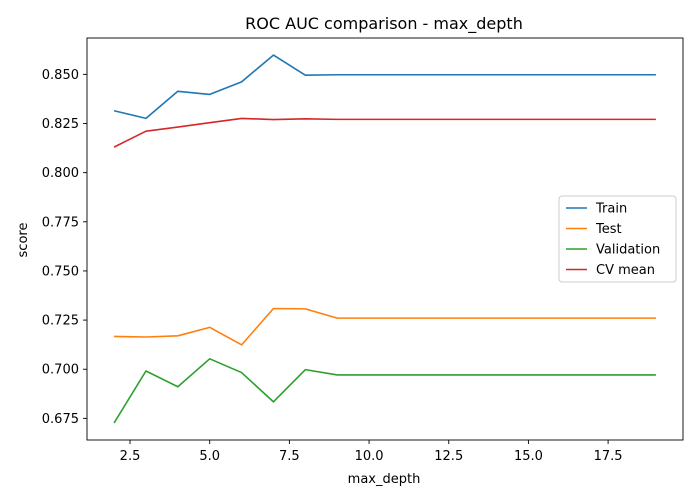  I want to click on y-tick-label: 0.775, so click(60, 222).